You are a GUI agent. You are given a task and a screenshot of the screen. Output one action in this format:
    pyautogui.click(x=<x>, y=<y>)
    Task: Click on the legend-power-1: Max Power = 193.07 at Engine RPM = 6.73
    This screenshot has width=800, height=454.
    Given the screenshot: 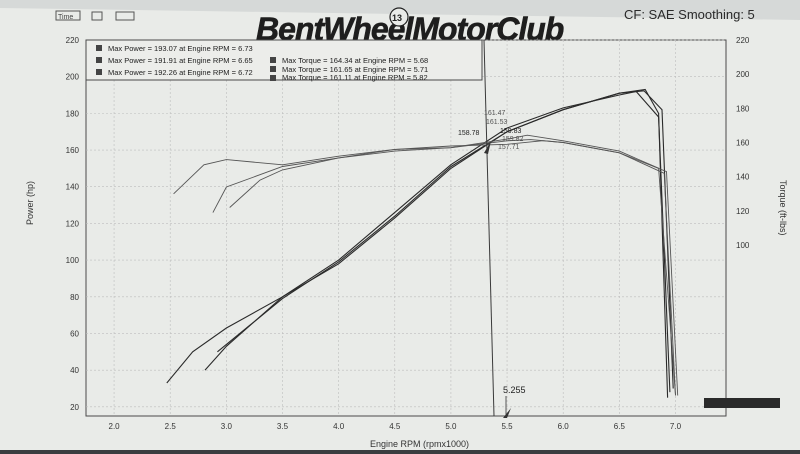 What is the action you would take?
    pyautogui.click(x=174, y=48)
    